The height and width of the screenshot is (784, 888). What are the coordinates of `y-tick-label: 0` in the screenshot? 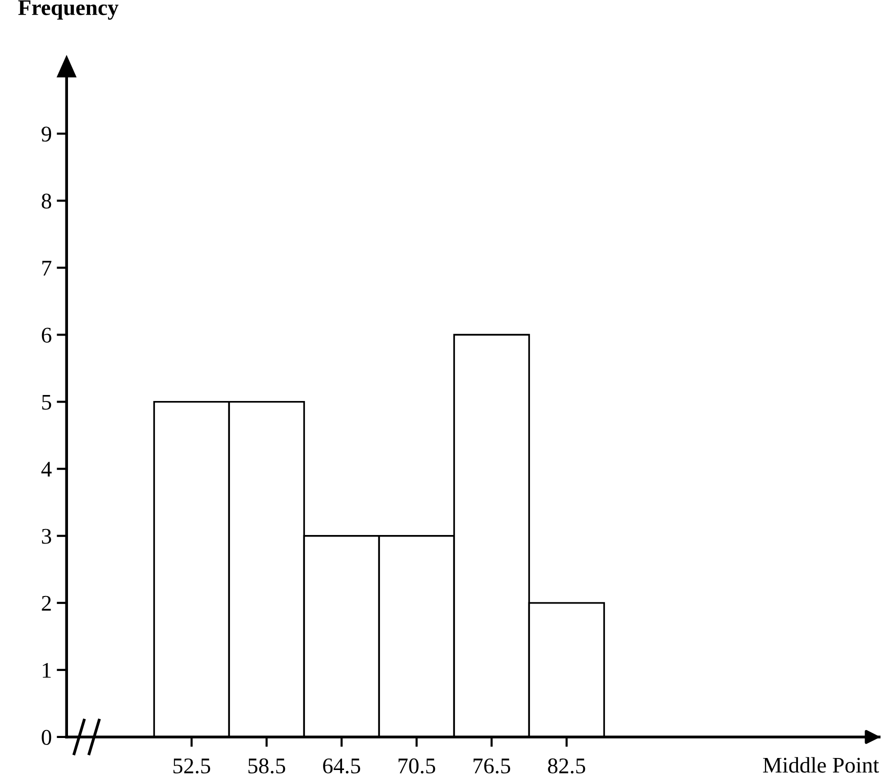 It's located at (47, 737).